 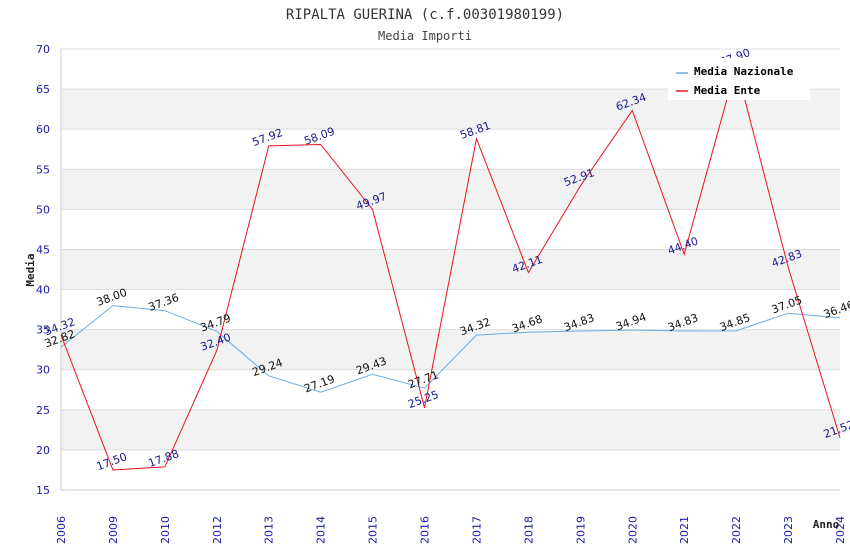 What do you see at coordinates (61, 530) in the screenshot?
I see `x-tick-label: 2006` at bounding box center [61, 530].